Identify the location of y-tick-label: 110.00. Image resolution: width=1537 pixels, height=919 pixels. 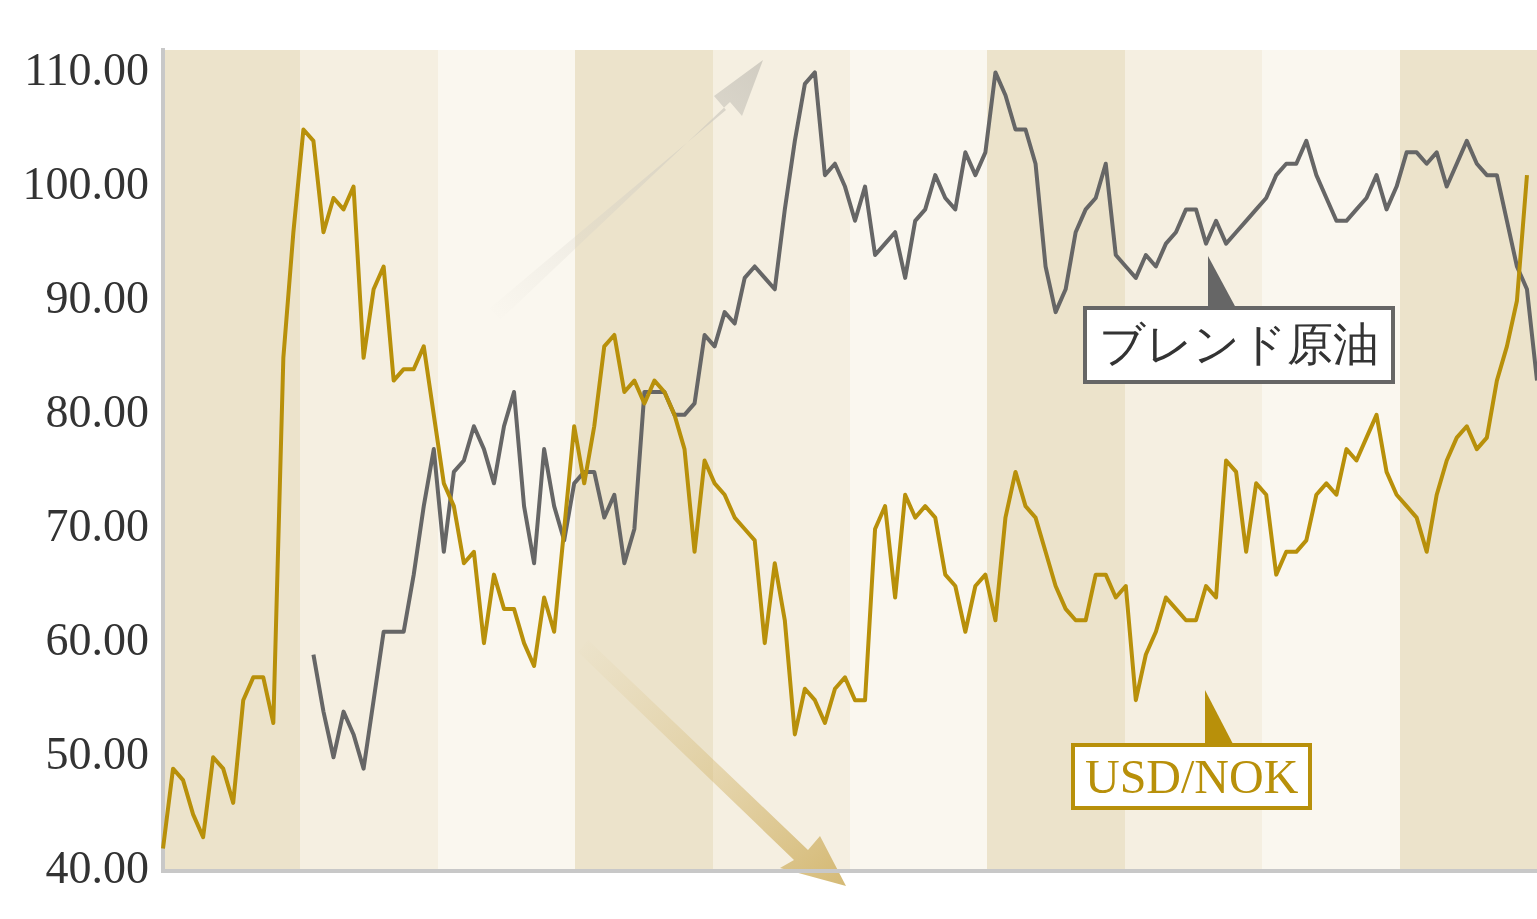
(86, 69).